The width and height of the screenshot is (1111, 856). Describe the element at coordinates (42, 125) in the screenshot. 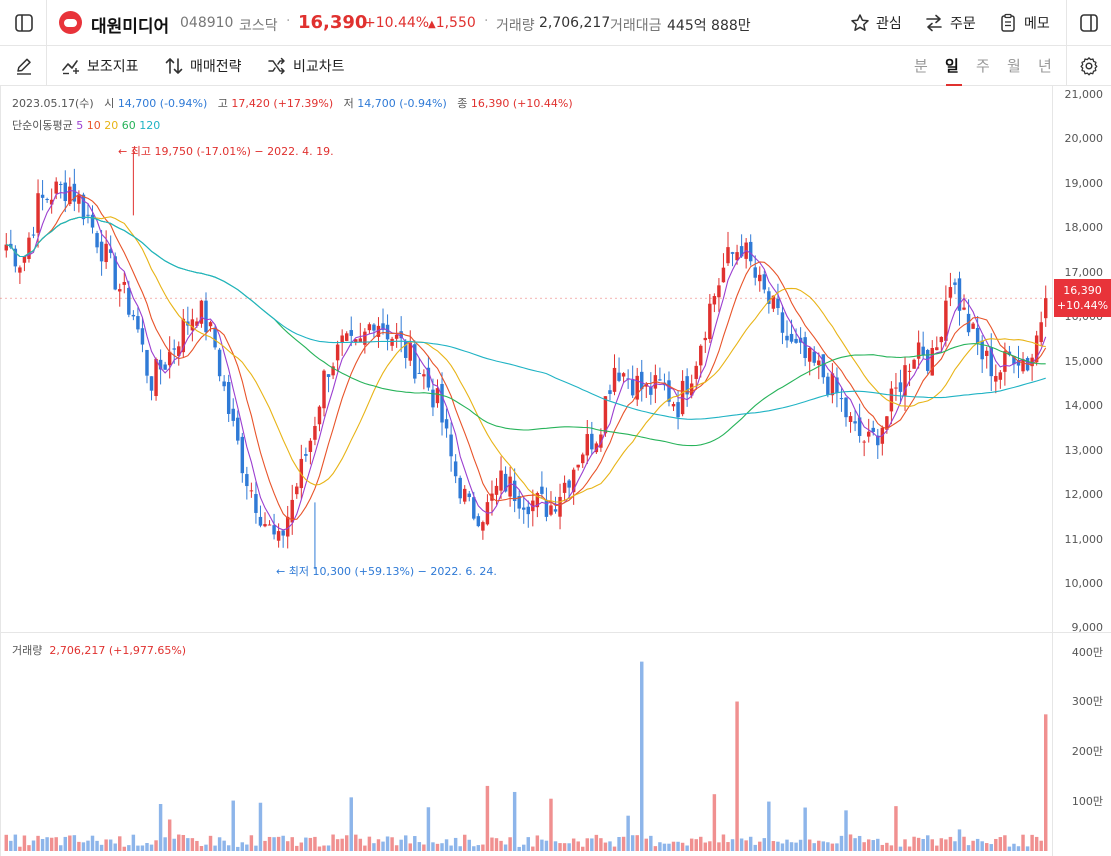

I see `ma-label: 단순이동평균` at that location.